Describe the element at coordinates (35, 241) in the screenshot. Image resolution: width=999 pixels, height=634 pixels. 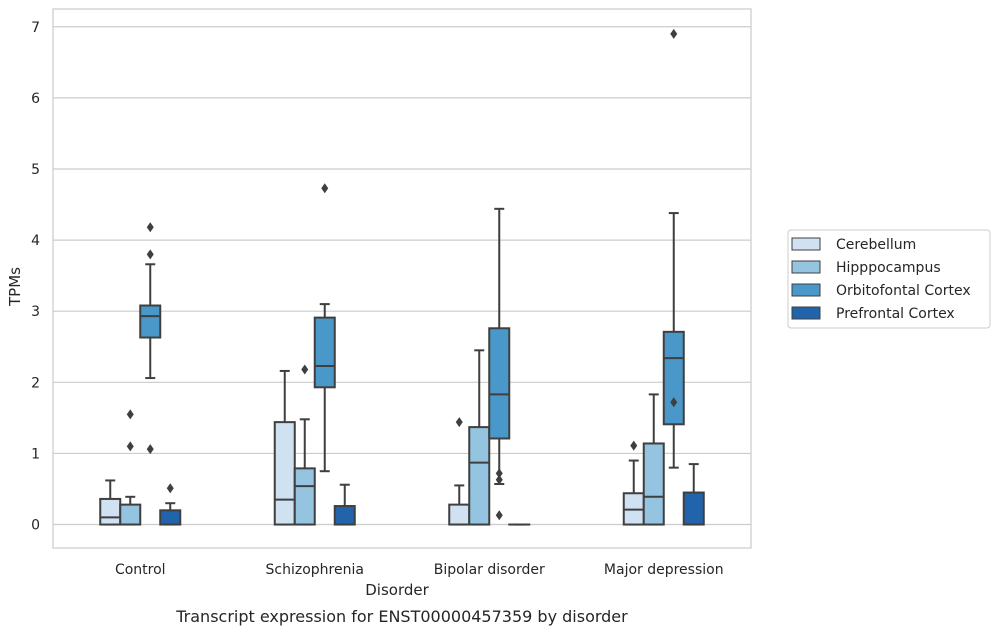
I see `y-tick-label: 4` at that location.